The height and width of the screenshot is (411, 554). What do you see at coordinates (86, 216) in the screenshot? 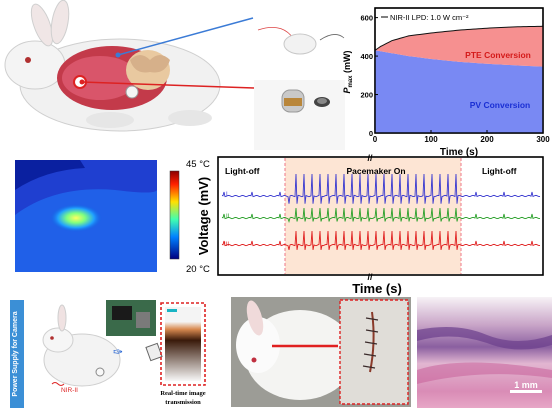
I see `thermal-image` at bounding box center [86, 216].